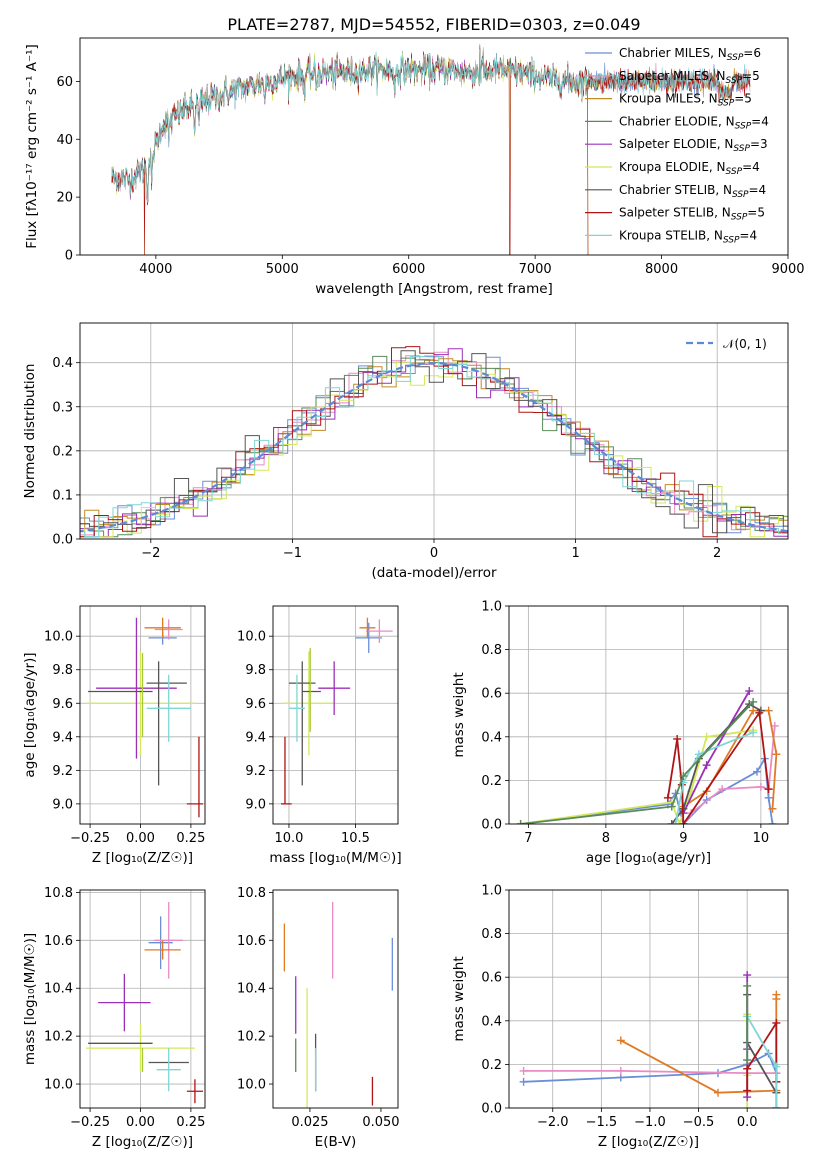  What do you see at coordinates (491, 891) in the screenshot?
I see `y-tick-label: 1.0` at bounding box center [491, 891].